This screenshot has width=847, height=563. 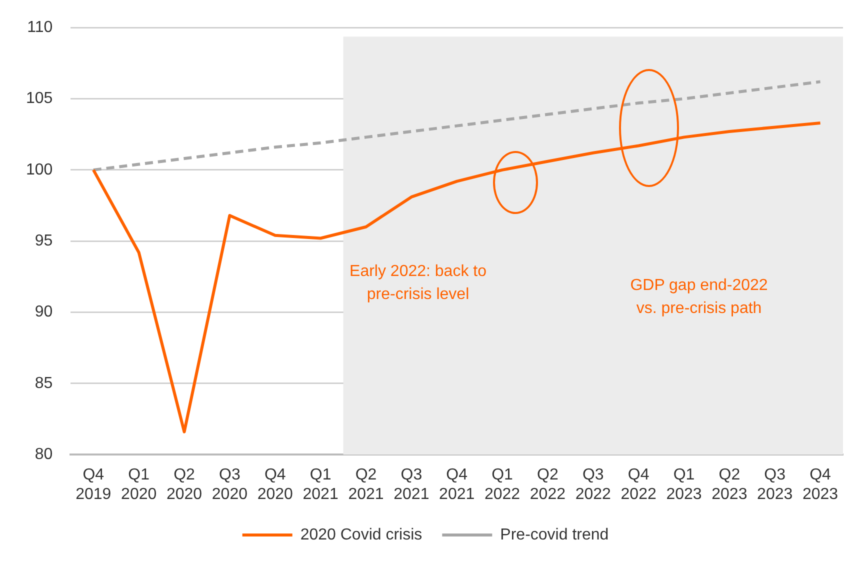 I want to click on y-tick-label: 100, so click(x=39, y=169).